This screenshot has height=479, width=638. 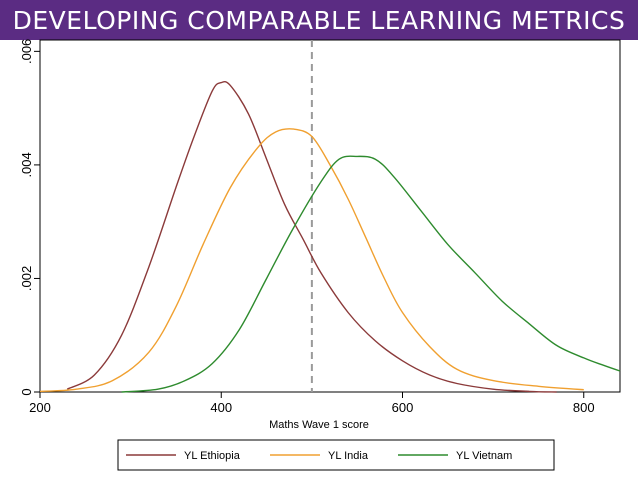 I want to click on slide-header: DEVELOPING COMPARABLE LEARNING METRICS, so click(x=319, y=20).